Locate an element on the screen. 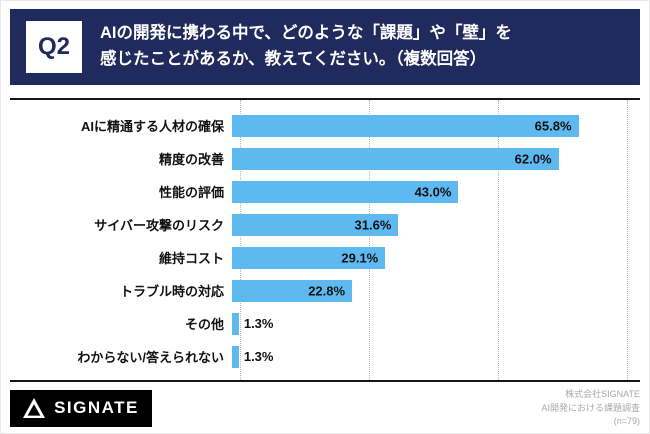  plot-area: 43.0% is located at coordinates (429, 191).